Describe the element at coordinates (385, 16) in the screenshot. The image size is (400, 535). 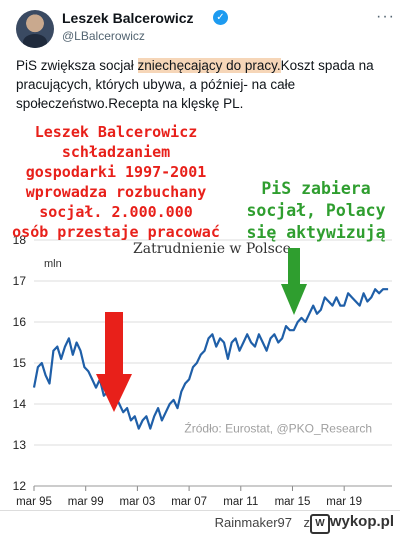
I see `more-options-icon: ···` at that location.